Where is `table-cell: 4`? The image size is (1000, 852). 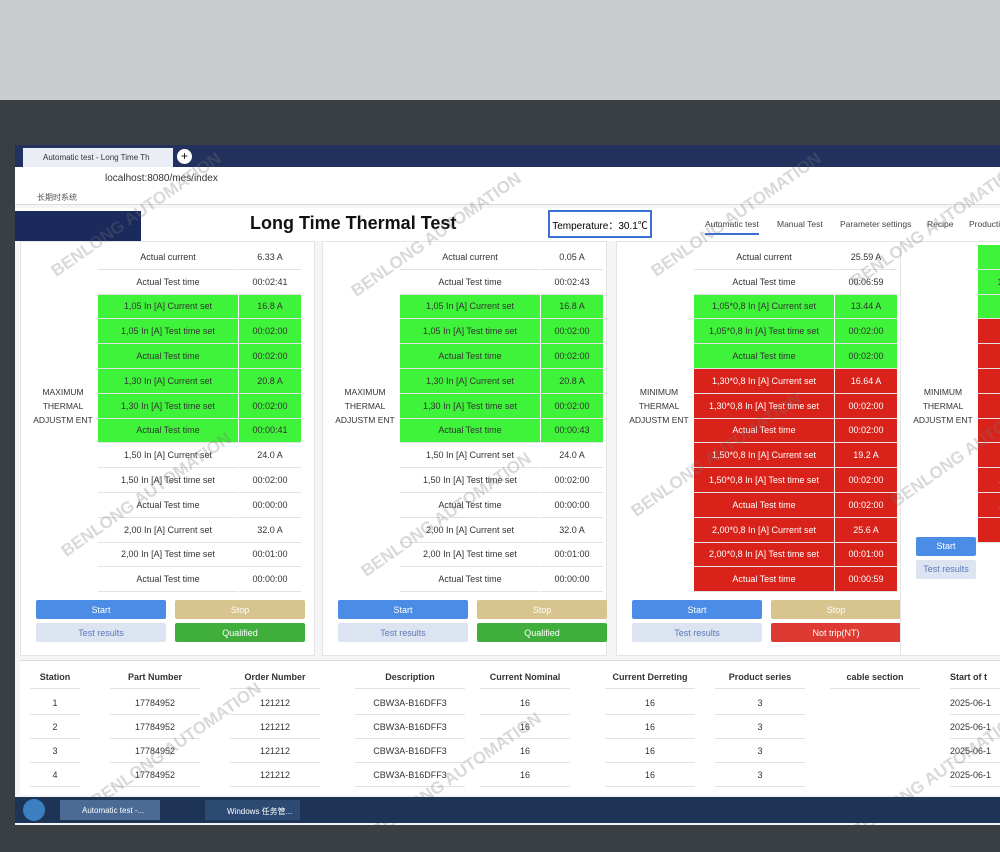
table-cell: 4 is located at coordinates (55, 775).